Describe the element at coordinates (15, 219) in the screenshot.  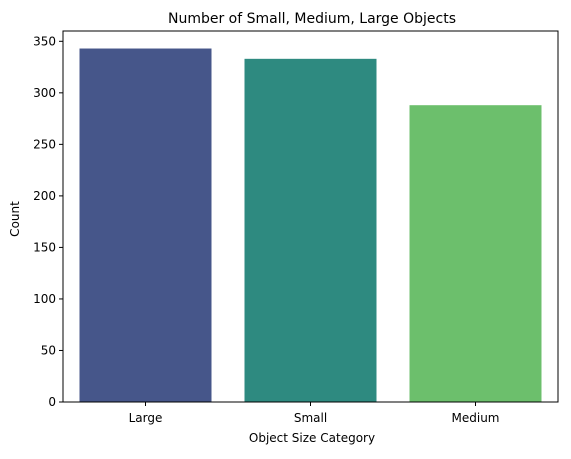
I see `y-axis-label: Count` at that location.